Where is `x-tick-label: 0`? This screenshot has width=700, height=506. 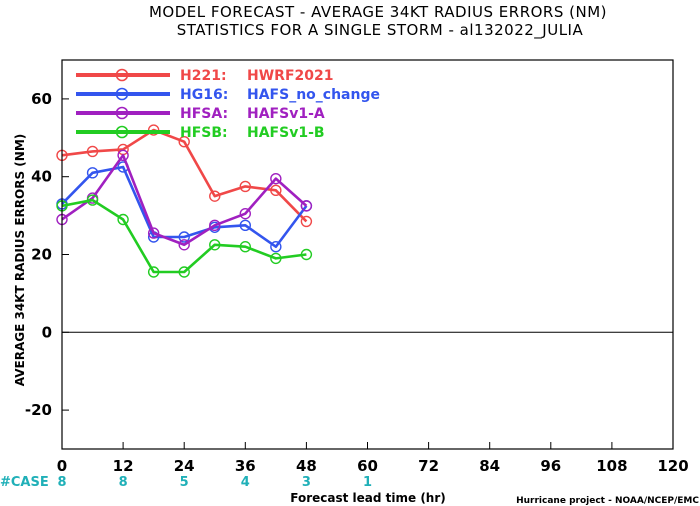 x-tick-label: 0 is located at coordinates (62, 466).